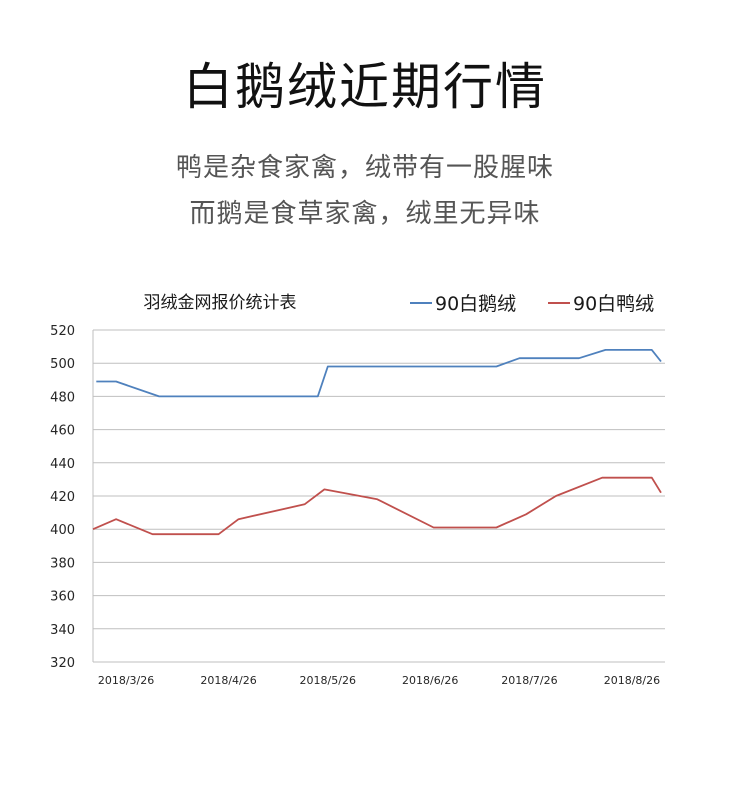 The image size is (730, 785). Describe the element at coordinates (62, 530) in the screenshot. I see `y-tick-label: 400` at that location.